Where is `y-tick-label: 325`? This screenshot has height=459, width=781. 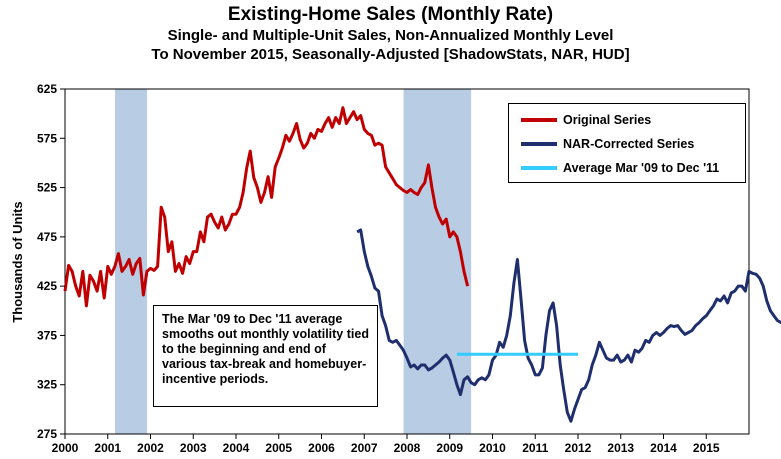
y-tick-label: 325 is located at coordinates (47, 385).